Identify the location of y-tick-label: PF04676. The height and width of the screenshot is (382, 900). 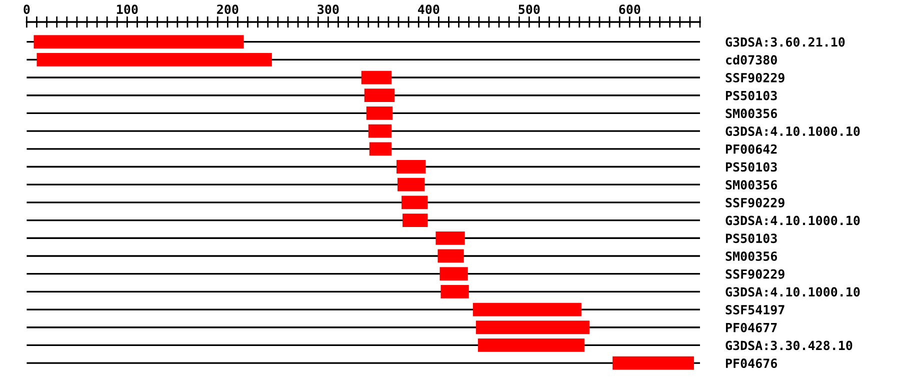
(751, 363).